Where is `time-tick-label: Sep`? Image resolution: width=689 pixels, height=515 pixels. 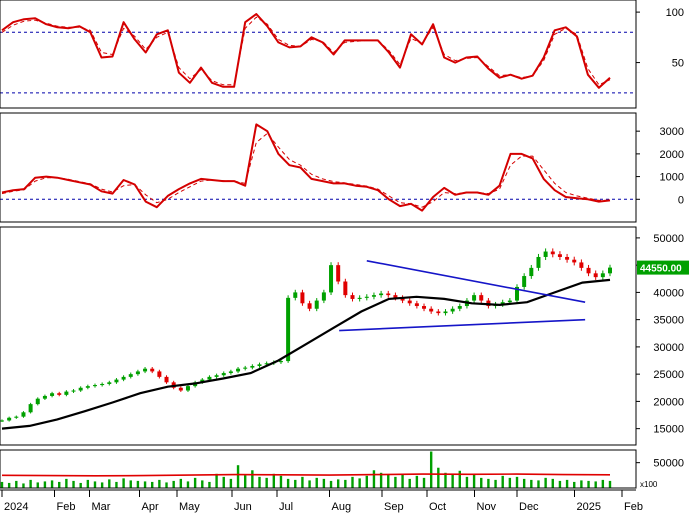 time-tick-label: Sep is located at coordinates (394, 507).